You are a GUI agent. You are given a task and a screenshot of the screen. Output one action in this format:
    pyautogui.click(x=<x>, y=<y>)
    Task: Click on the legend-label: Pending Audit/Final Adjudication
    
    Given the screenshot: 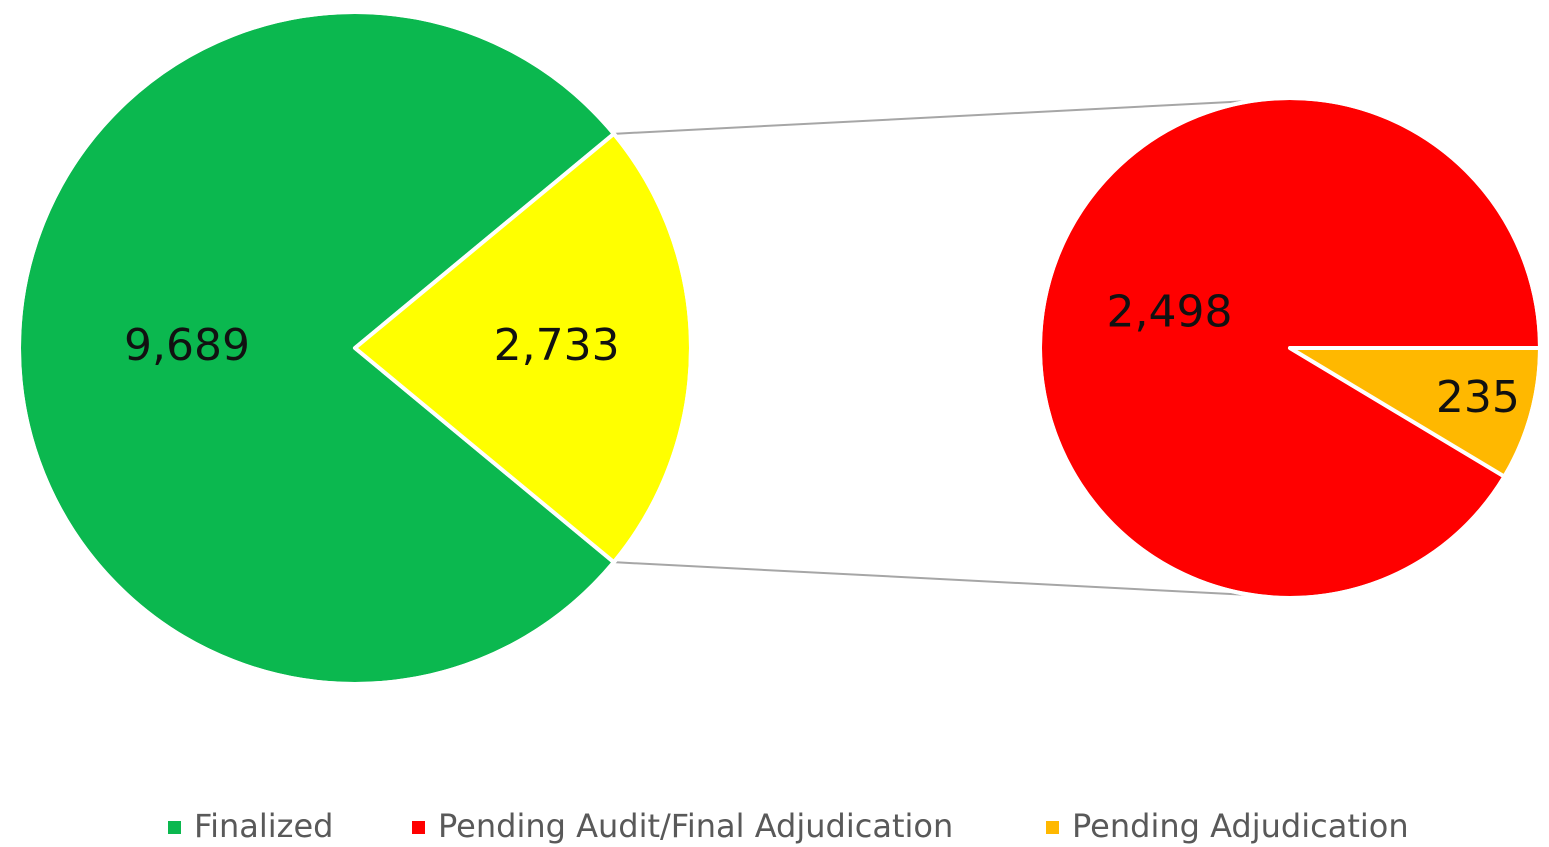 What is the action you would take?
    pyautogui.click(x=695, y=826)
    